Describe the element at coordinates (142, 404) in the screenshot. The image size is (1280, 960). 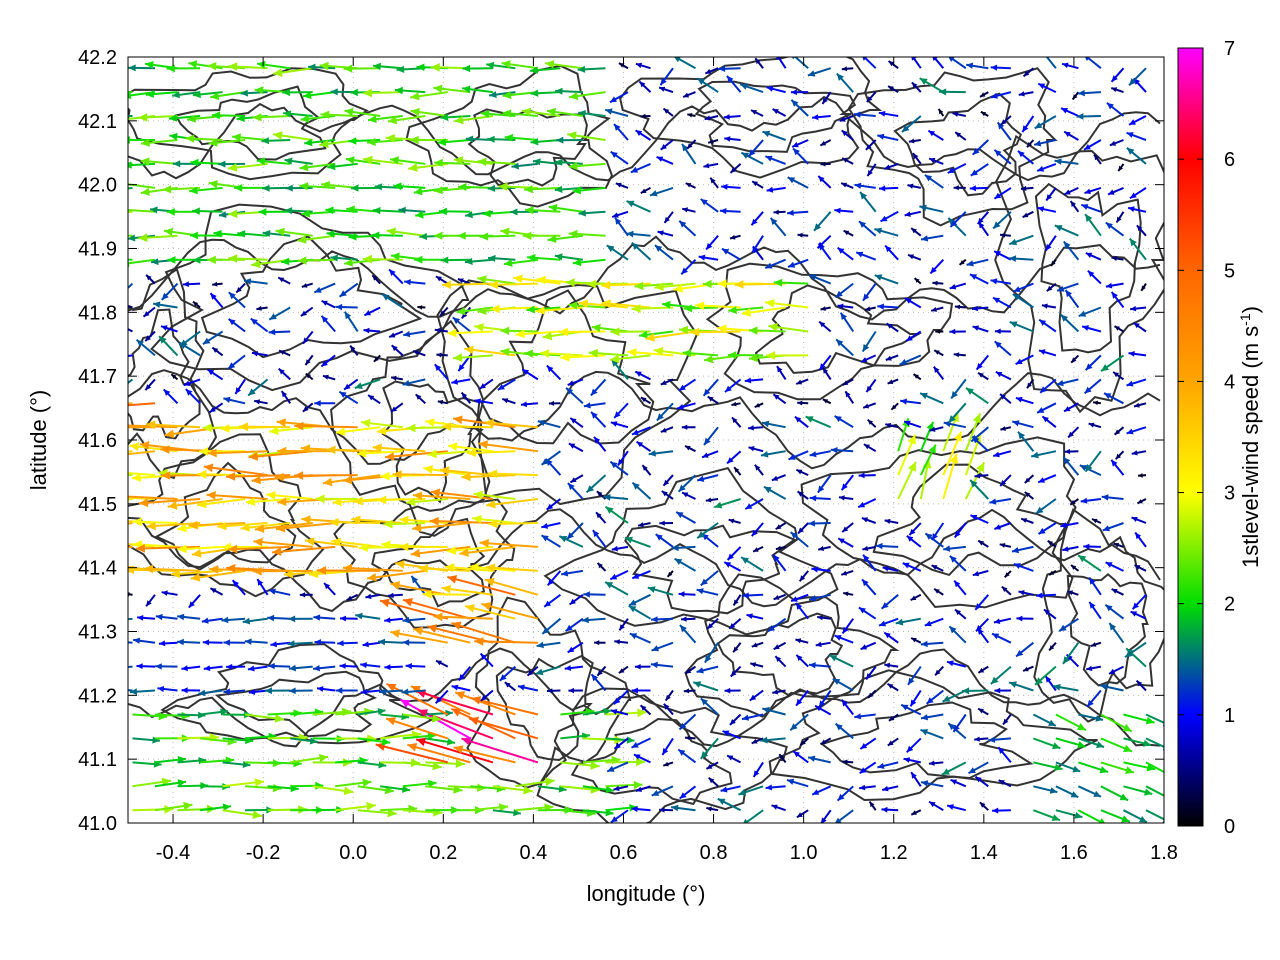
I see `wind-arrow-shaft` at that location.